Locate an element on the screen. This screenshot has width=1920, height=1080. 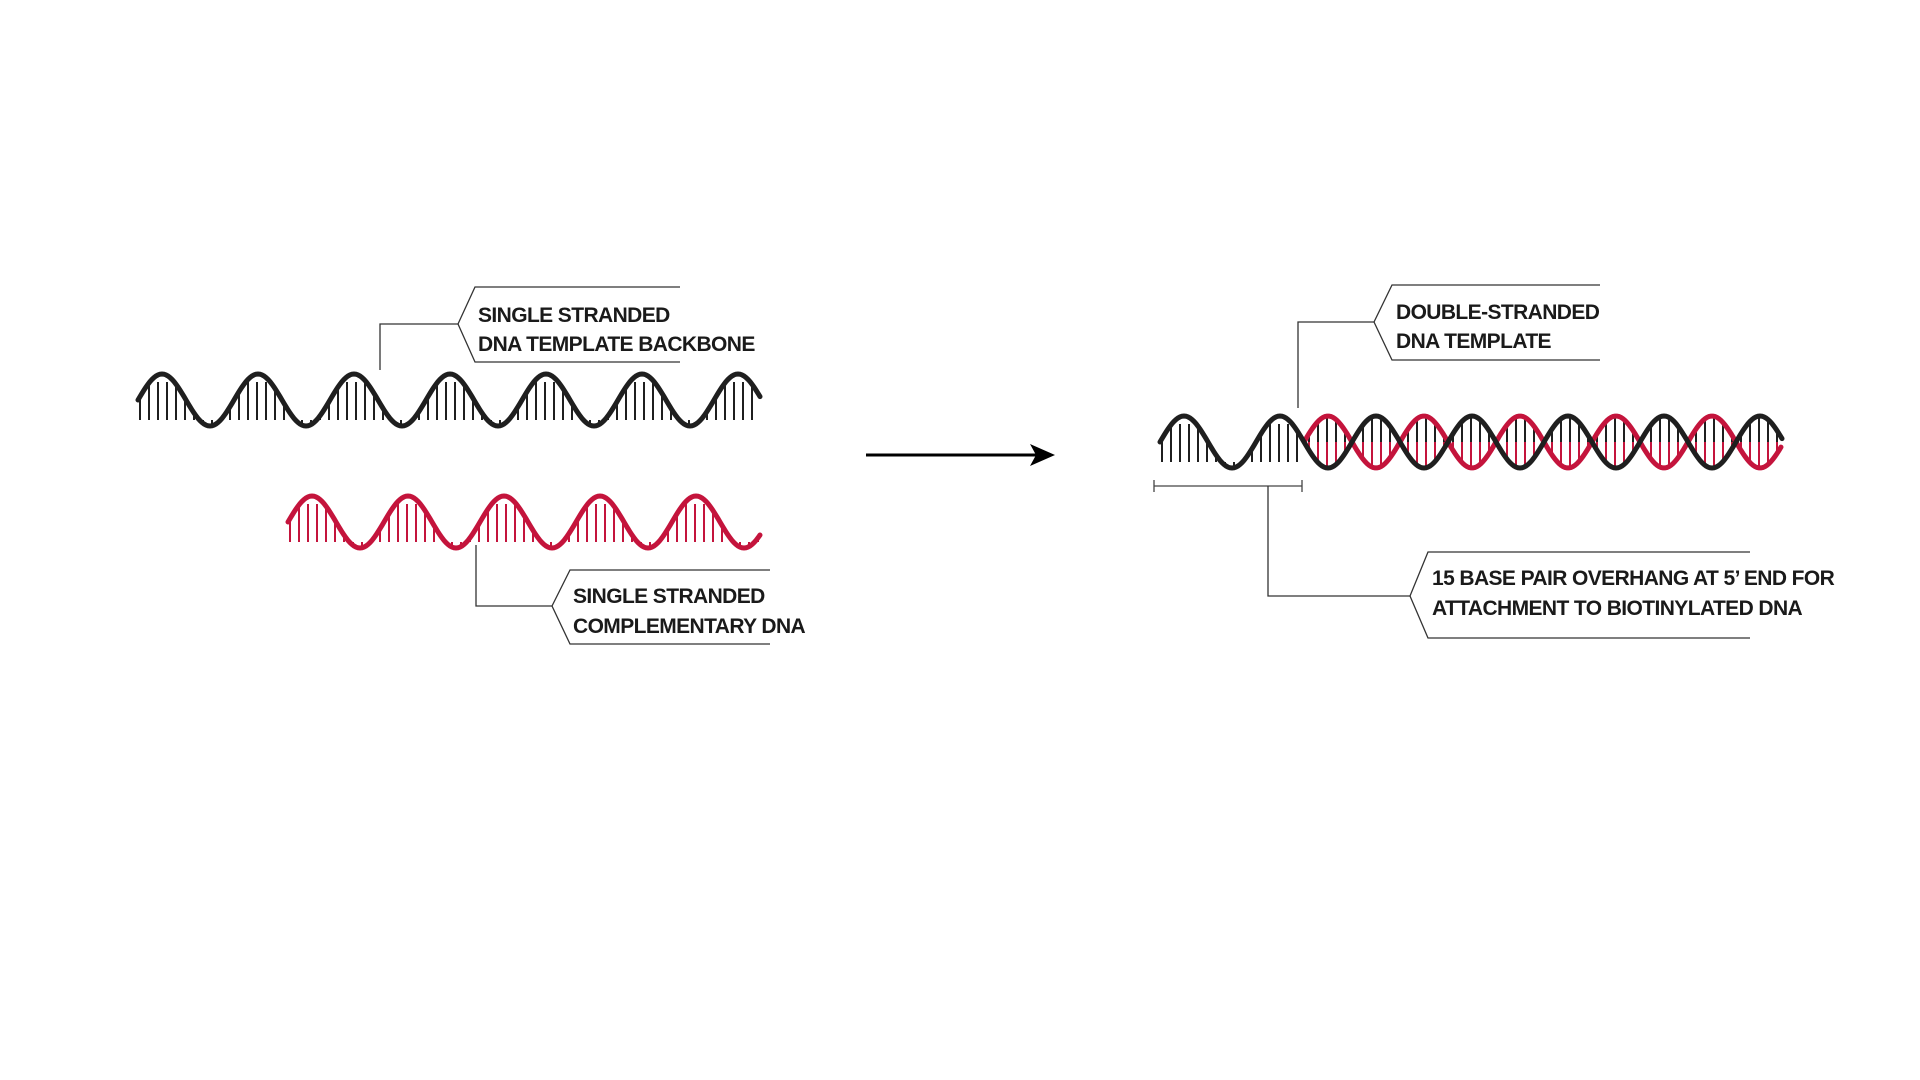
callout-ds-template: DOUBLE-STRANDED DNA TEMPLATE is located at coordinates (1448, 346).